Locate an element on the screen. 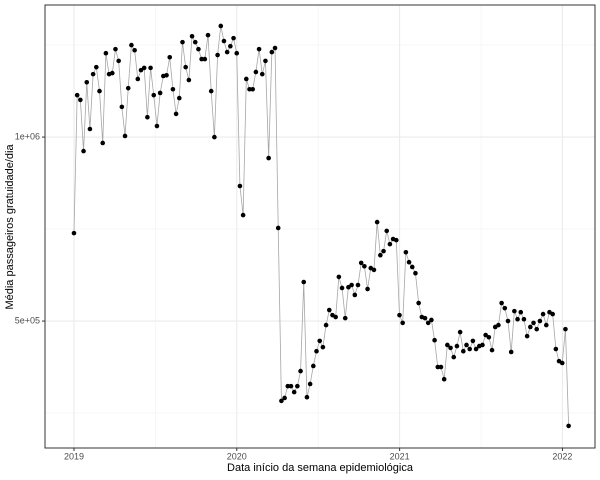 This screenshot has width=600, height=480. y-tick-label: 1e+06 is located at coordinates (27, 136).